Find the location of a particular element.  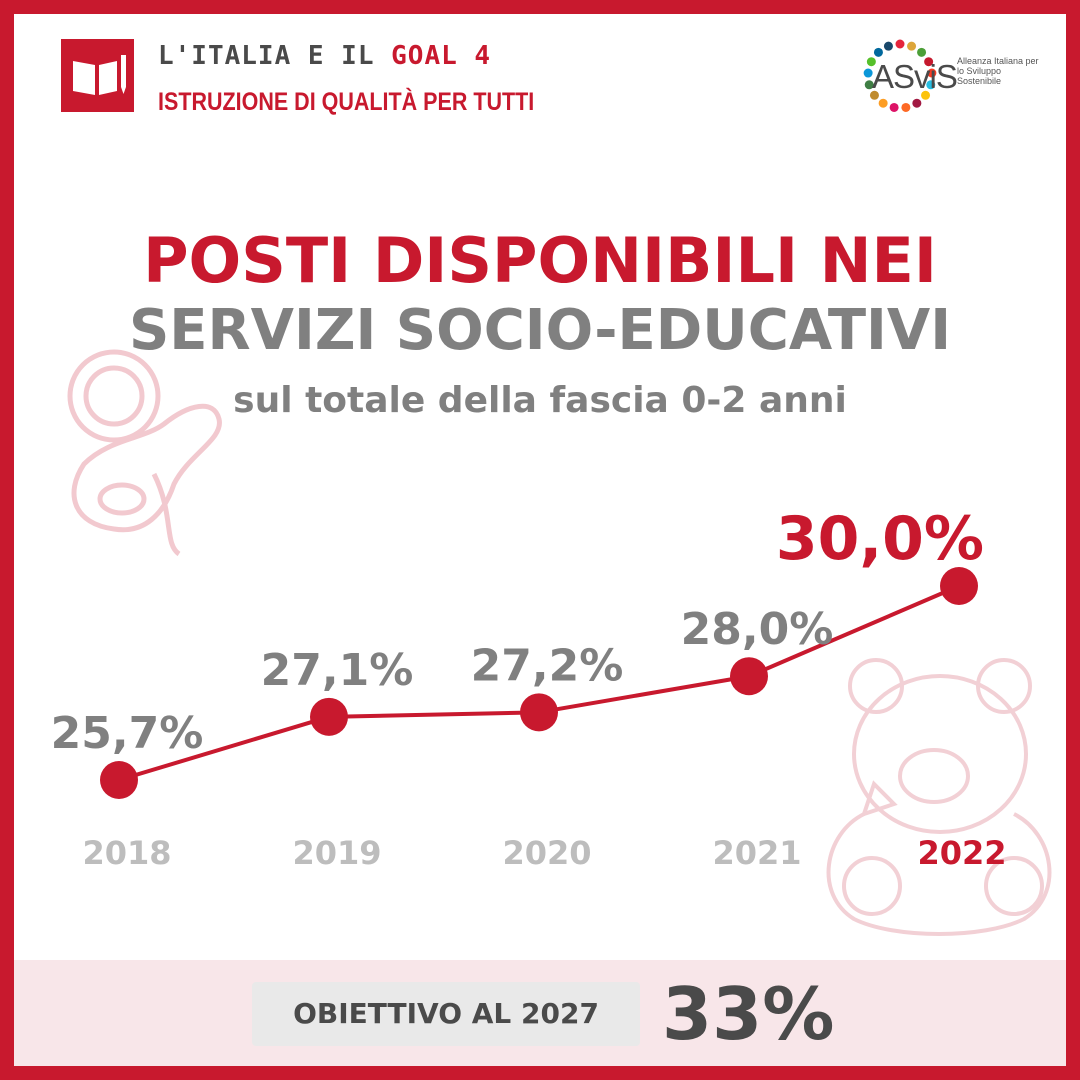

header-goal-title: L'ITALIA E IL GOAL 4 is located at coordinates (325, 56).